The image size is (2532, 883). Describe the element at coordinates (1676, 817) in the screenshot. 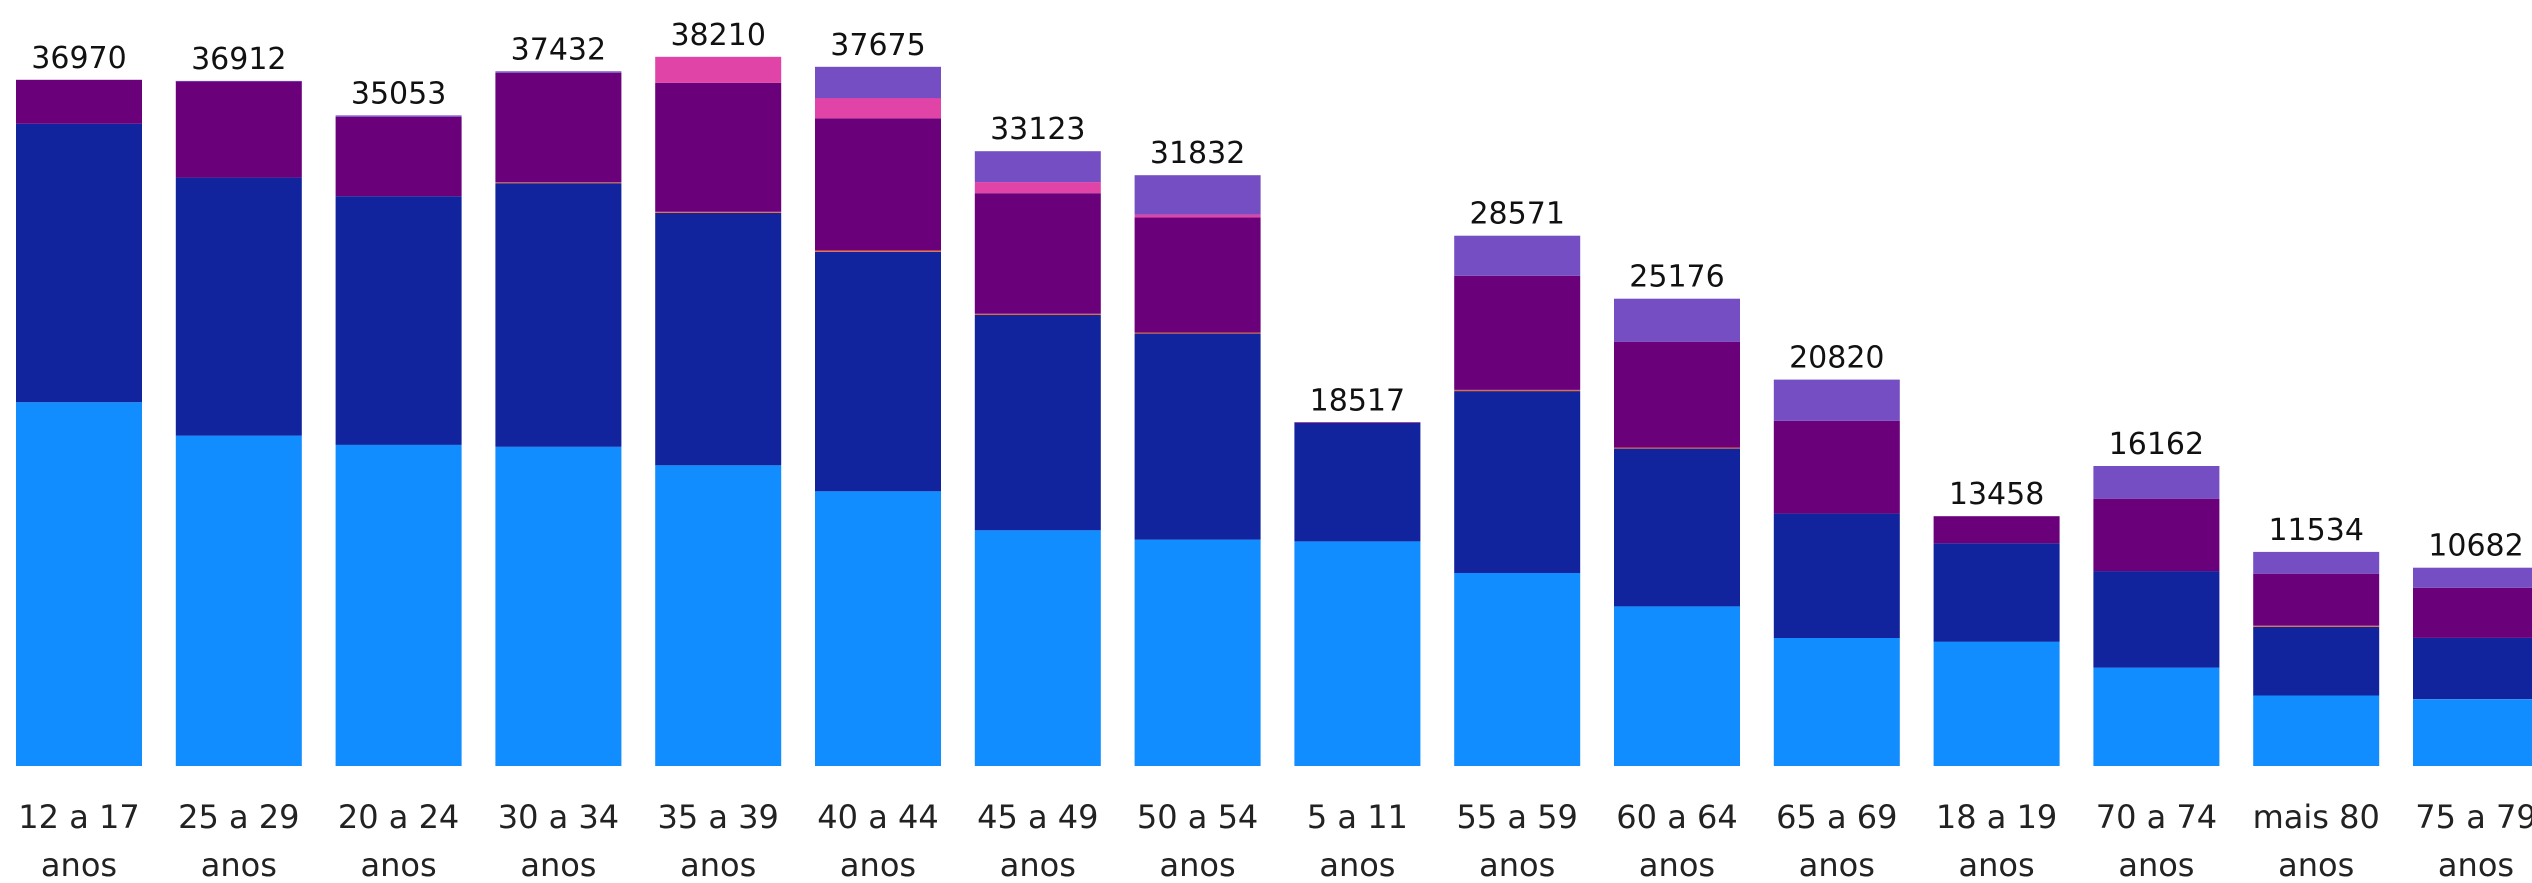

I see `x-tick-label: 60 a 64` at that location.